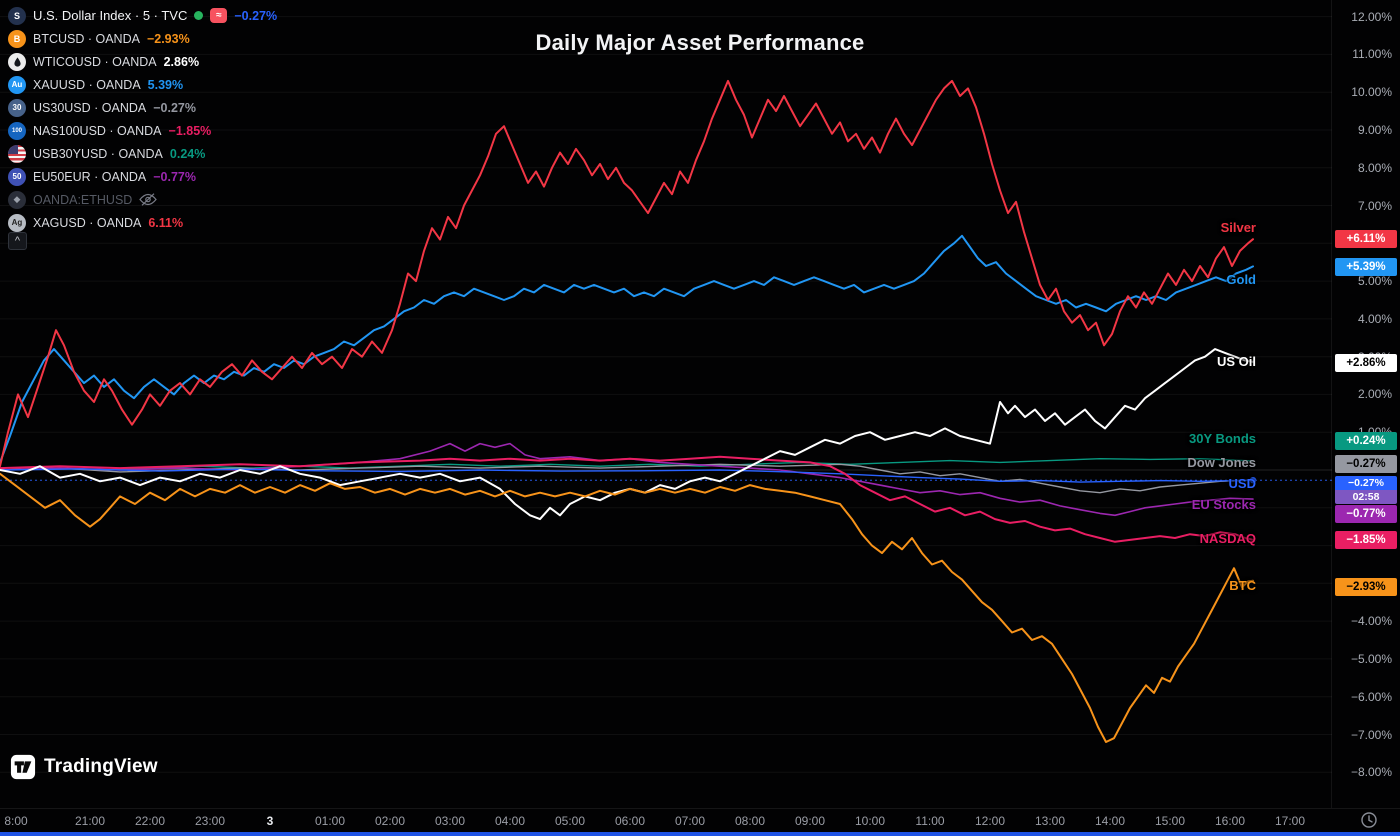 The image size is (1400, 836). I want to click on series-line-30y-bonds, so click(627, 464).